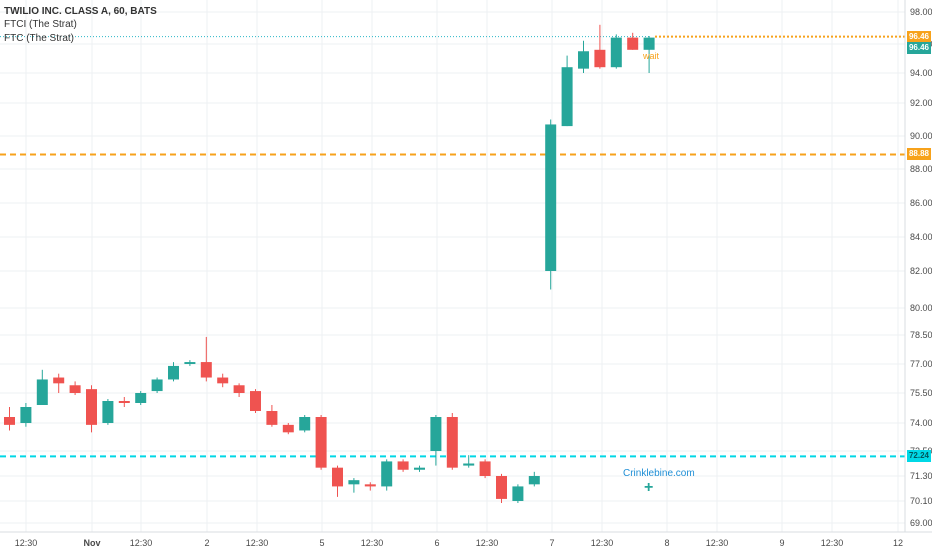  Describe the element at coordinates (921, 393) in the screenshot. I see `y-tick-label: 75.50` at that location.